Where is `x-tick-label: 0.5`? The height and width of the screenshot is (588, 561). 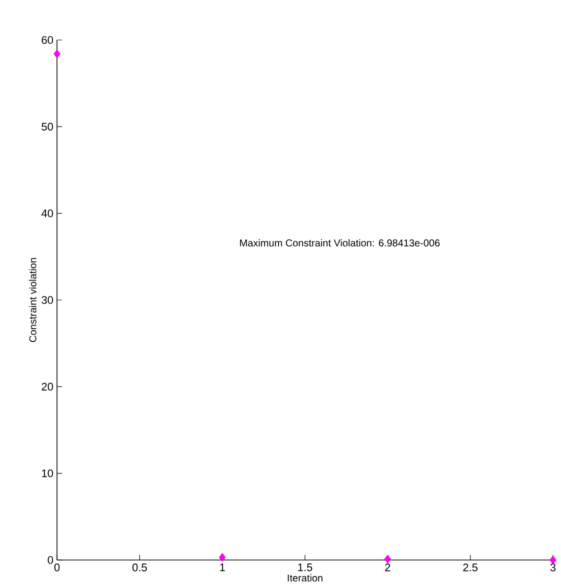
x-tick-label: 0.5 is located at coordinates (139, 568).